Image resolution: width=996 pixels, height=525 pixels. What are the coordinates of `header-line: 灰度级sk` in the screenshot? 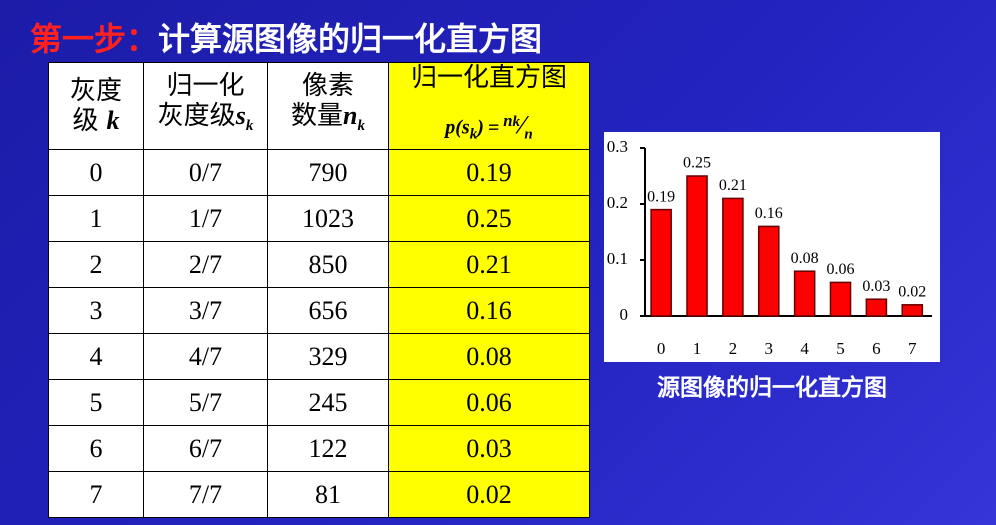 It's located at (205, 121).